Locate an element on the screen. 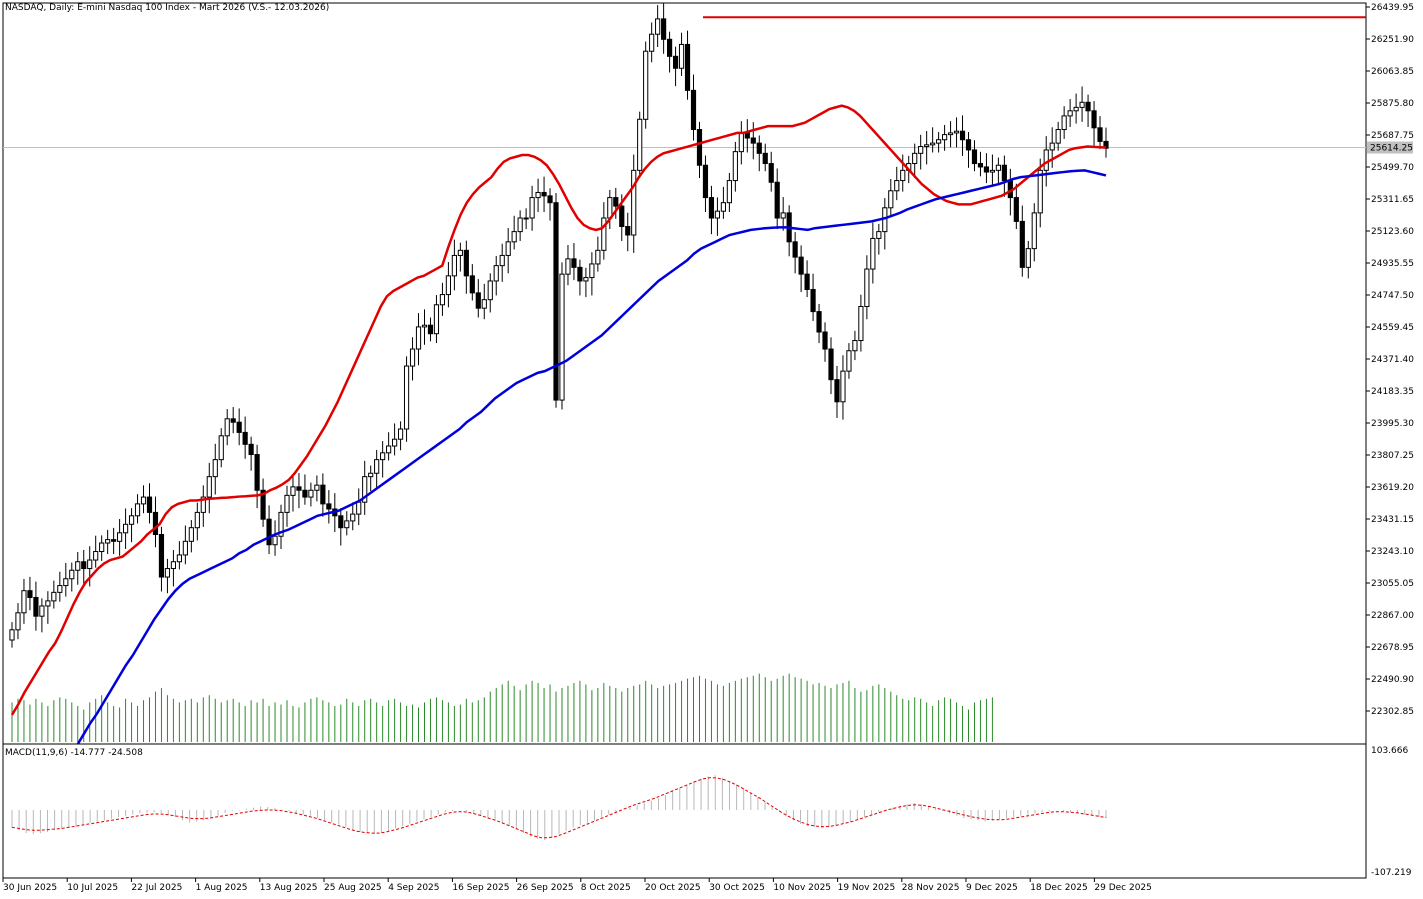 The width and height of the screenshot is (1423, 899). macd-tick-label: -107.219 is located at coordinates (1391, 873).